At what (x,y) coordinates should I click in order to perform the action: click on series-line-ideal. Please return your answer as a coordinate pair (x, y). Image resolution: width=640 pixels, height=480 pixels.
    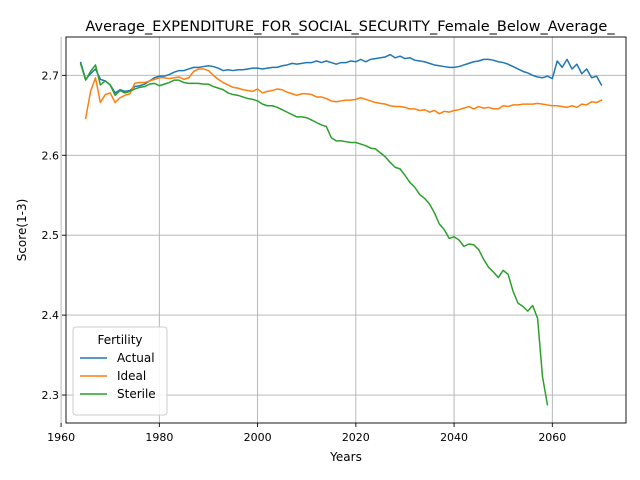
    Looking at the image, I should click on (343, 94).